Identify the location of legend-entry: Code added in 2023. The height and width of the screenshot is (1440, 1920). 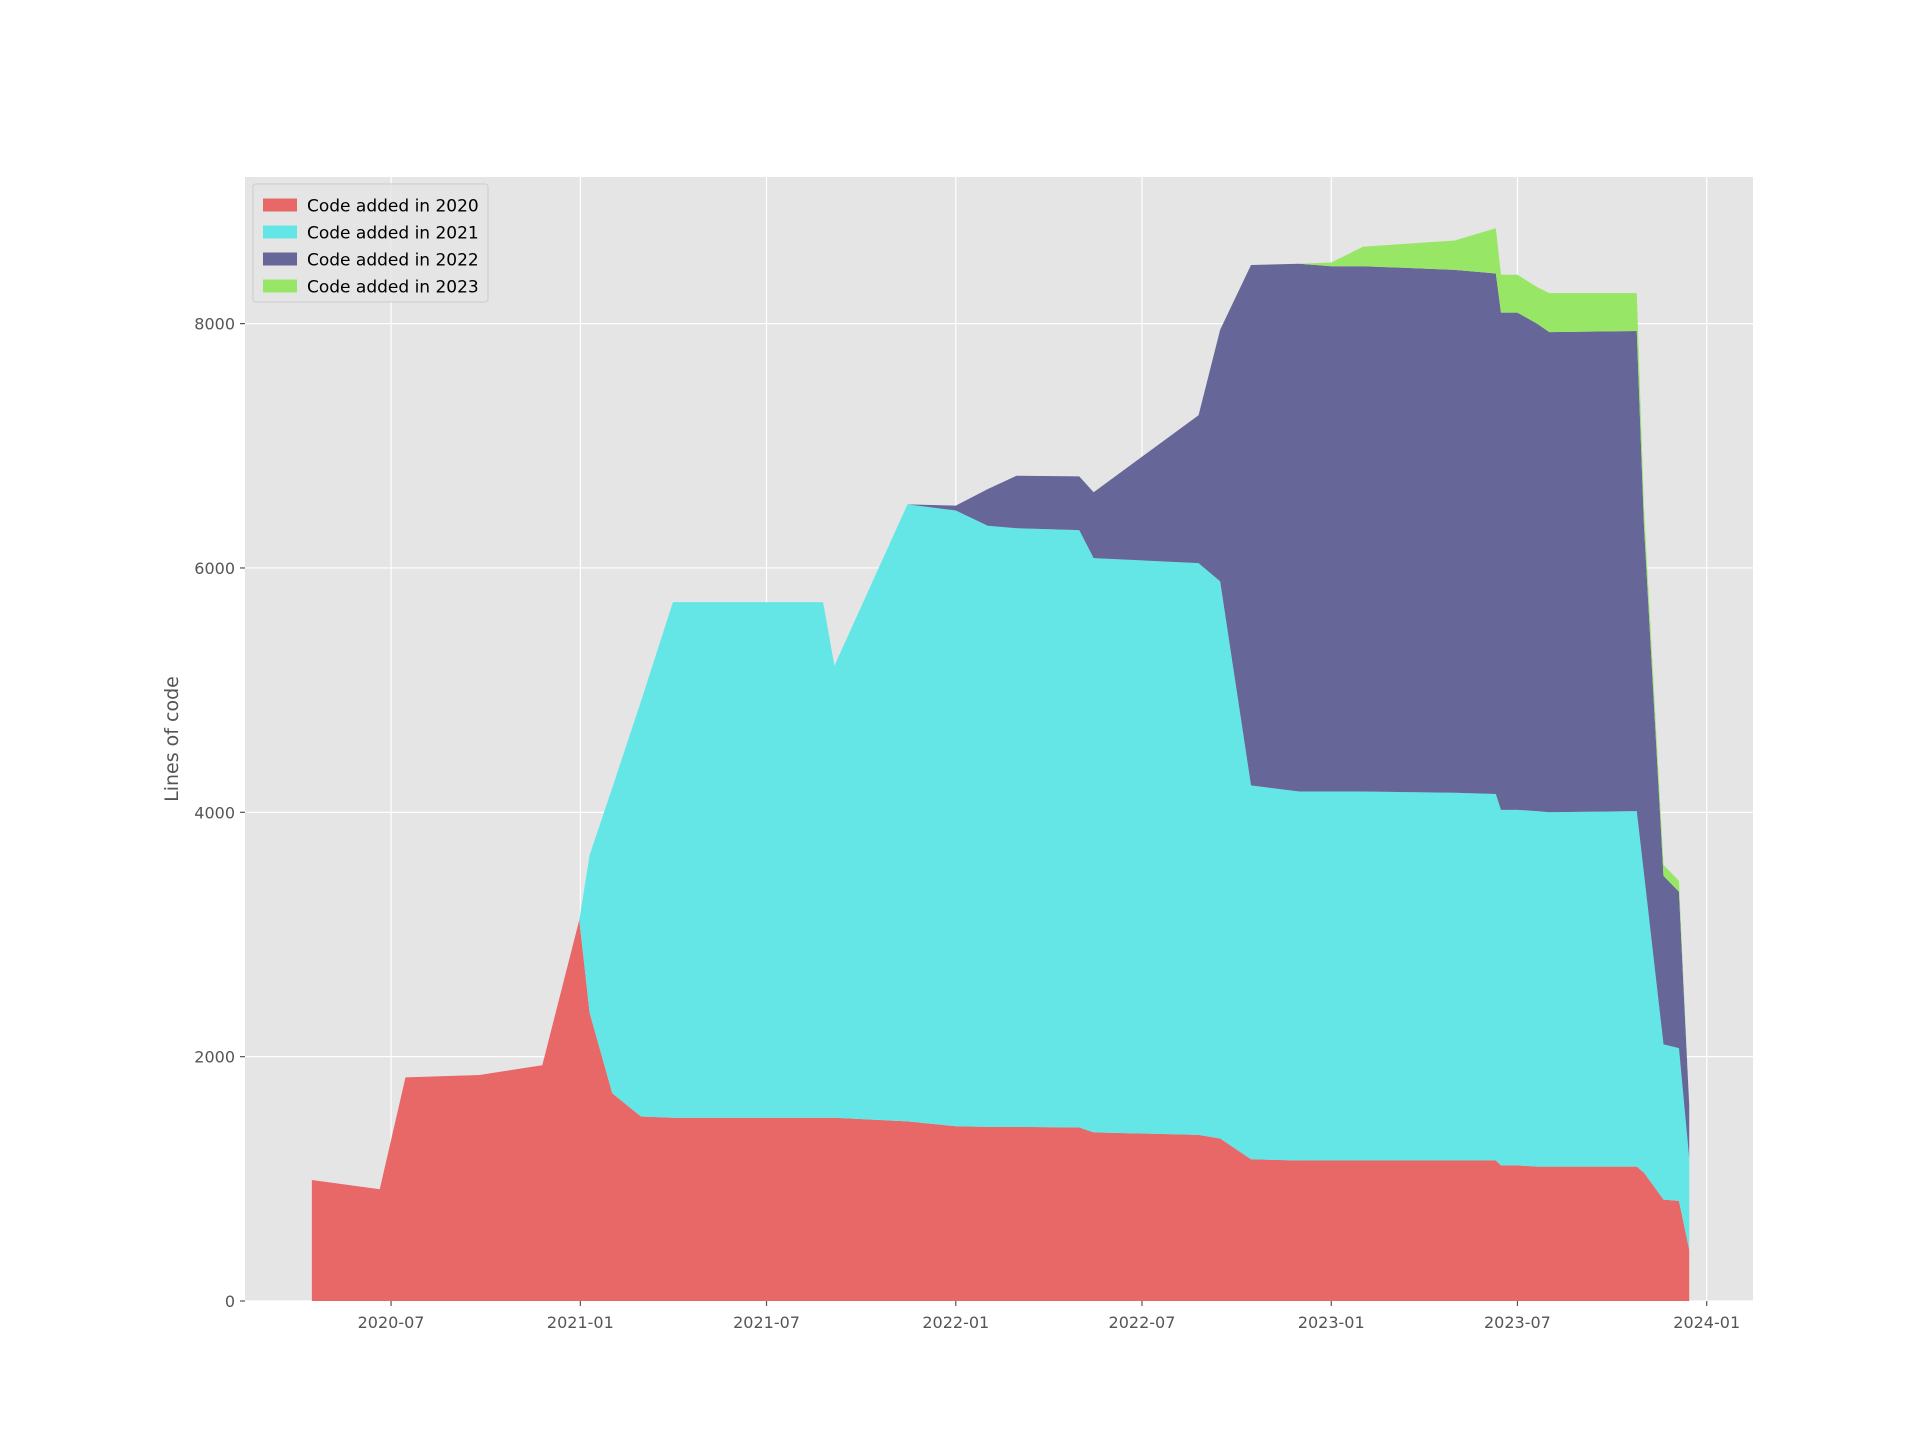
(393, 288).